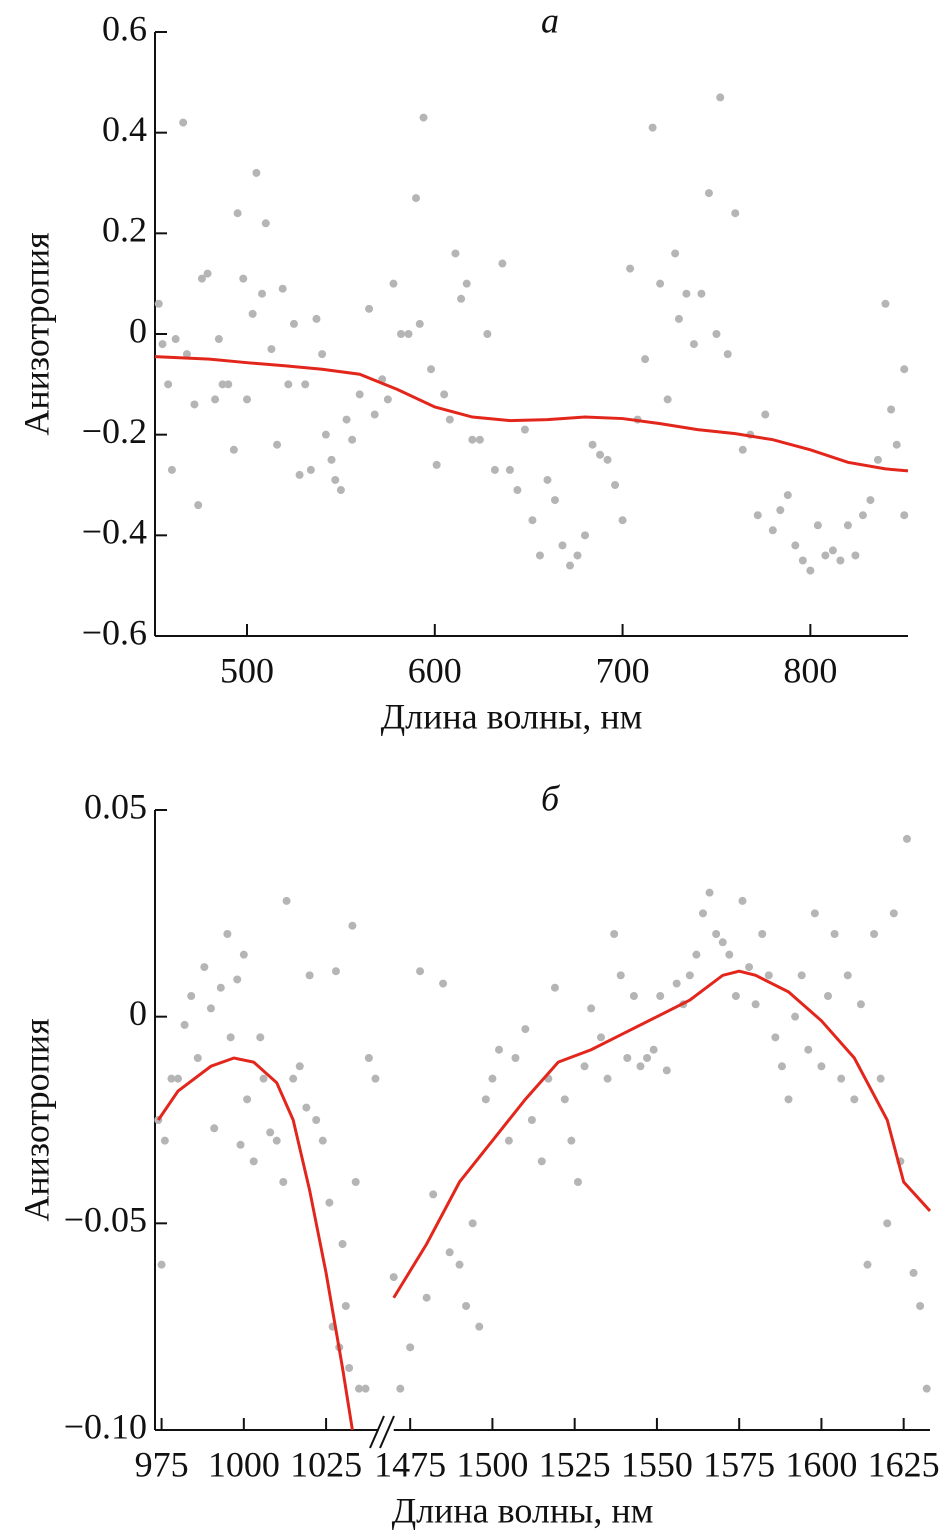 The image size is (952, 1538). I want to click on y-tick-label: −0.6, so click(114, 632).